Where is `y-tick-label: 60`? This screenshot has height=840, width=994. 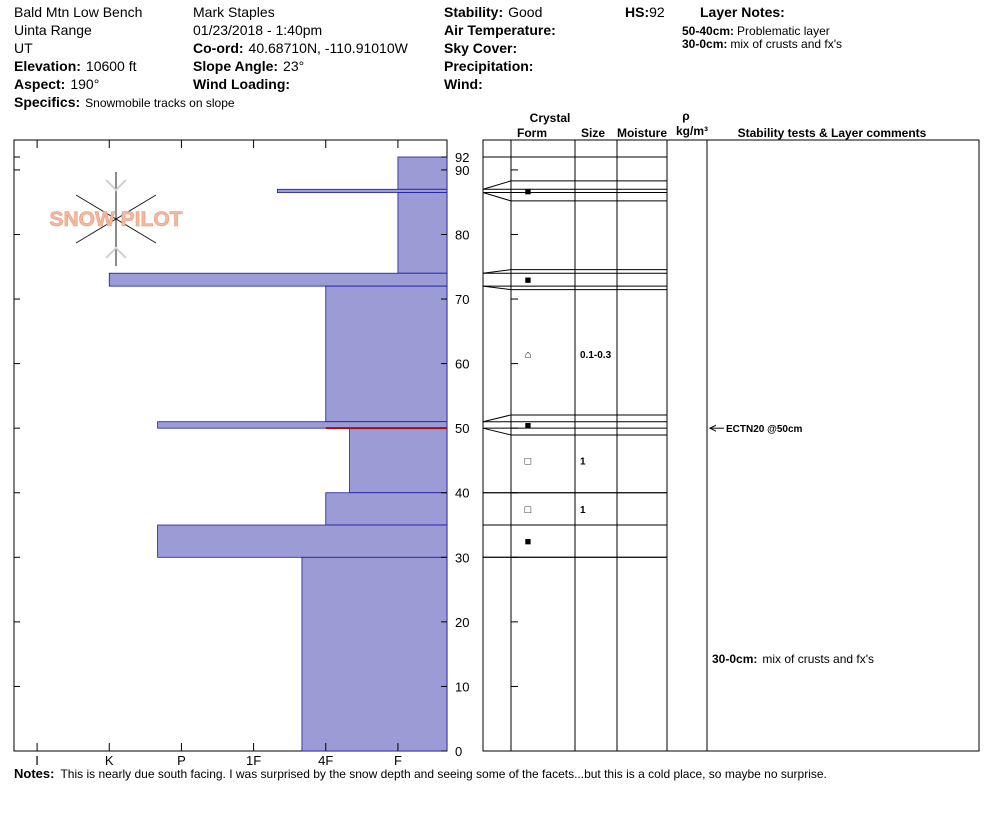
y-tick-label: 60 is located at coordinates (462, 364).